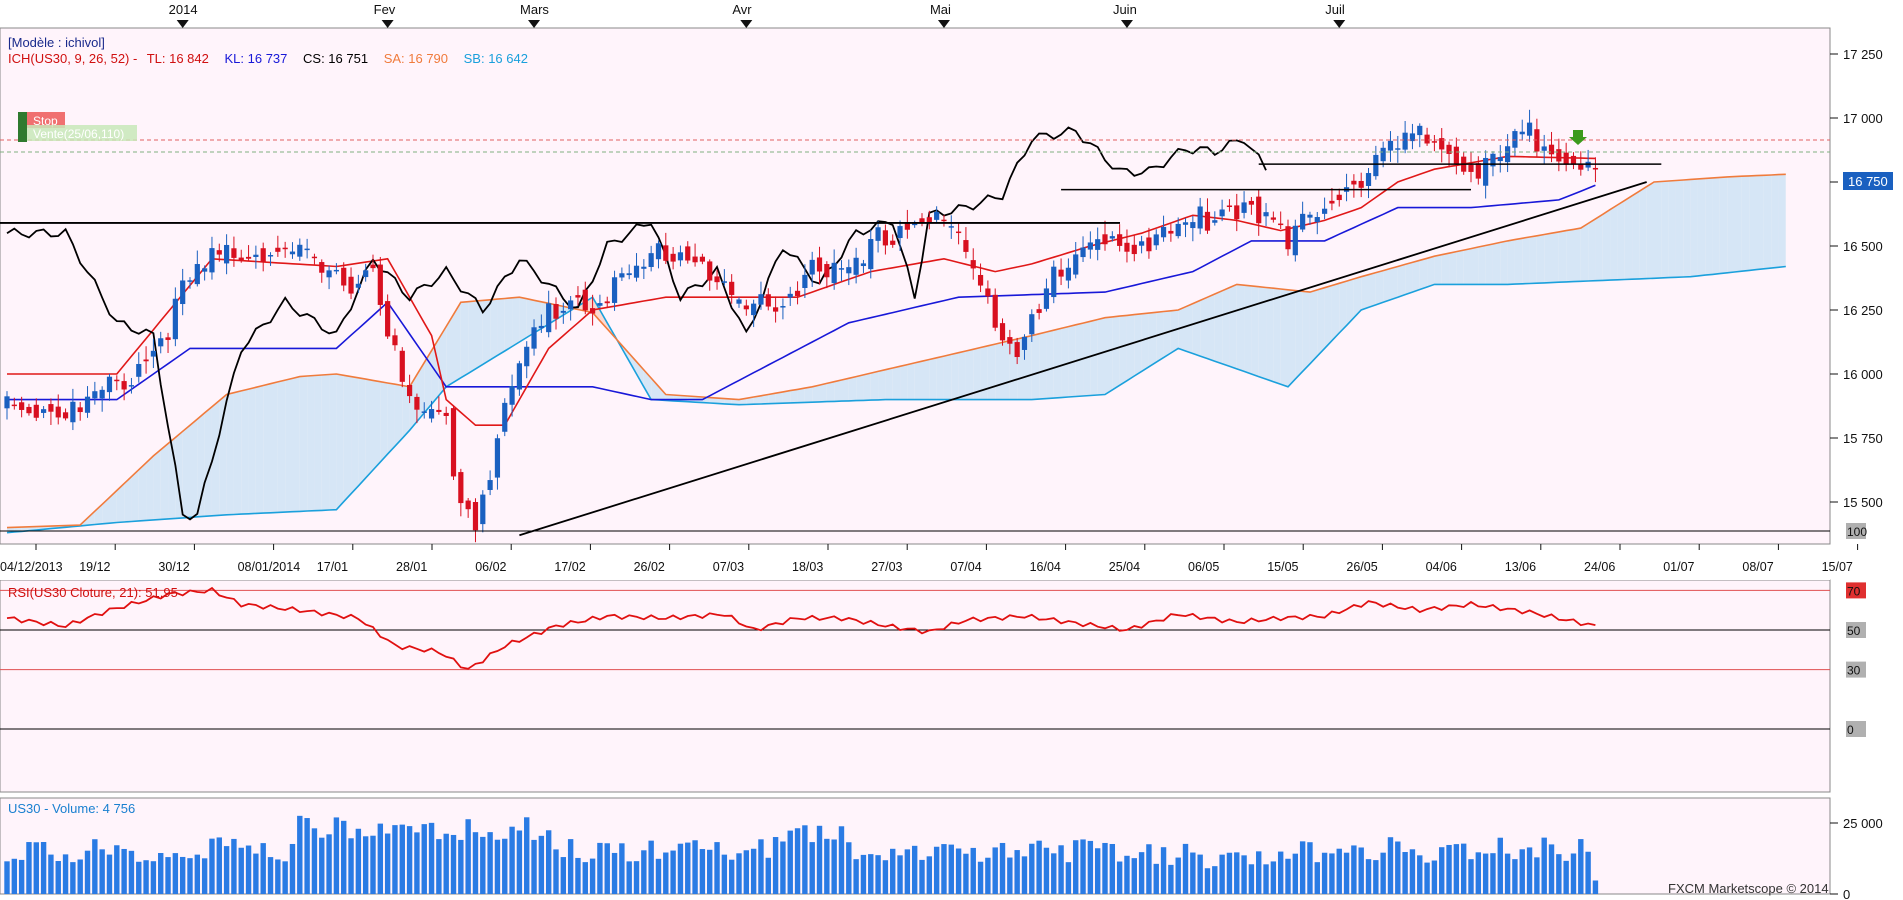 Image resolution: width=1903 pixels, height=900 pixels. What do you see at coordinates (943, 857) in the screenshot?
I see `volume-chart: 0 25 000` at bounding box center [943, 857].